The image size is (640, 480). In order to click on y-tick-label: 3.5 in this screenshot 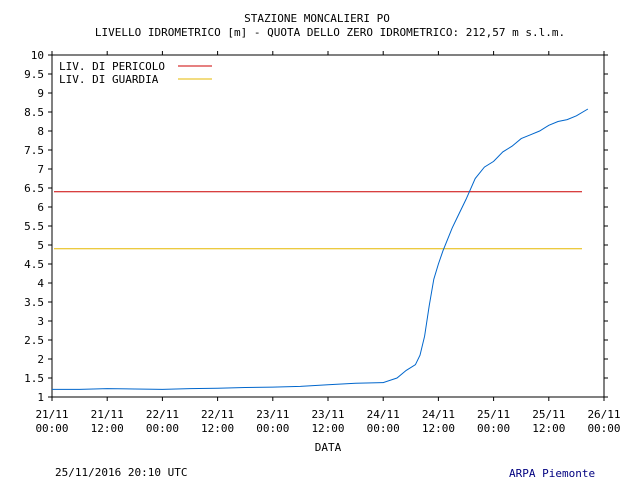, I will do `click(34, 302)`.